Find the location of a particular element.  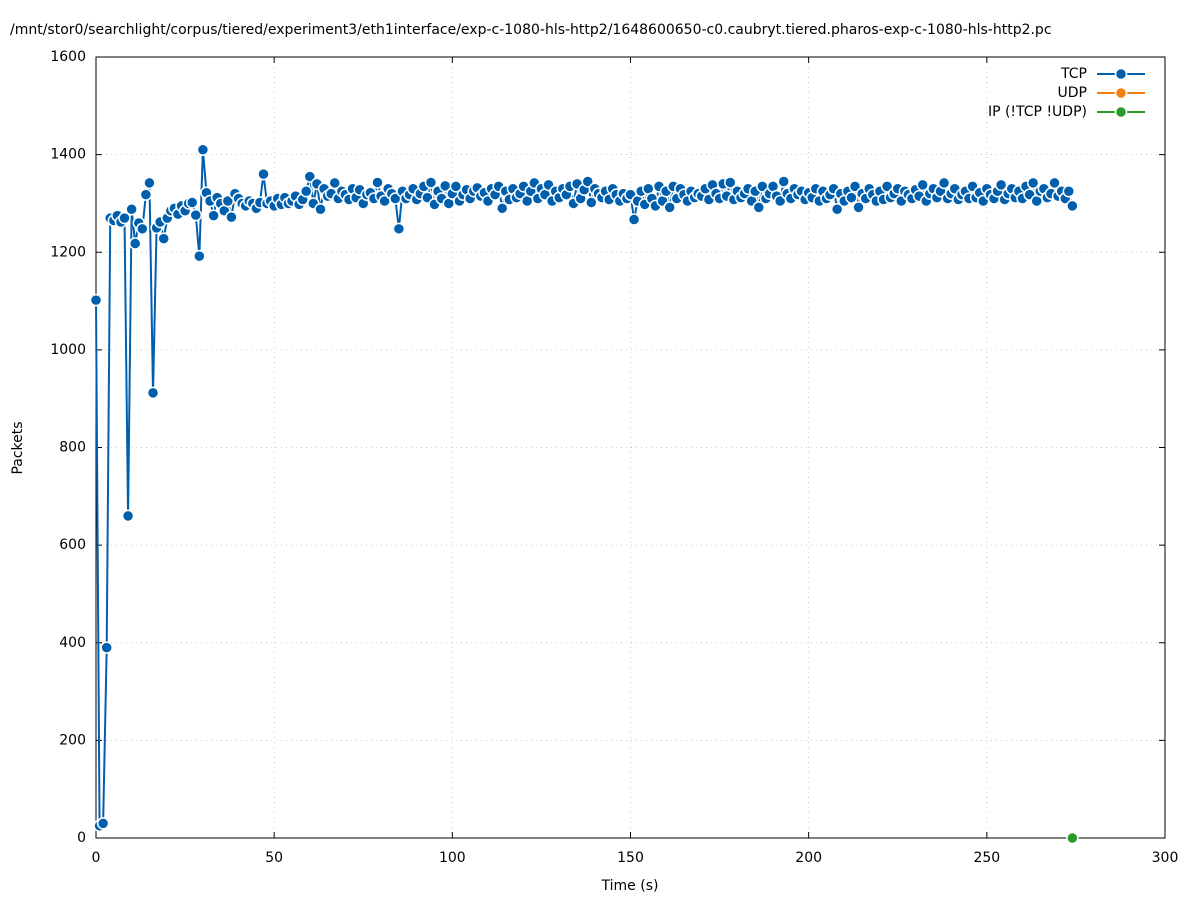

x-tick-label: 150 is located at coordinates (630, 858).